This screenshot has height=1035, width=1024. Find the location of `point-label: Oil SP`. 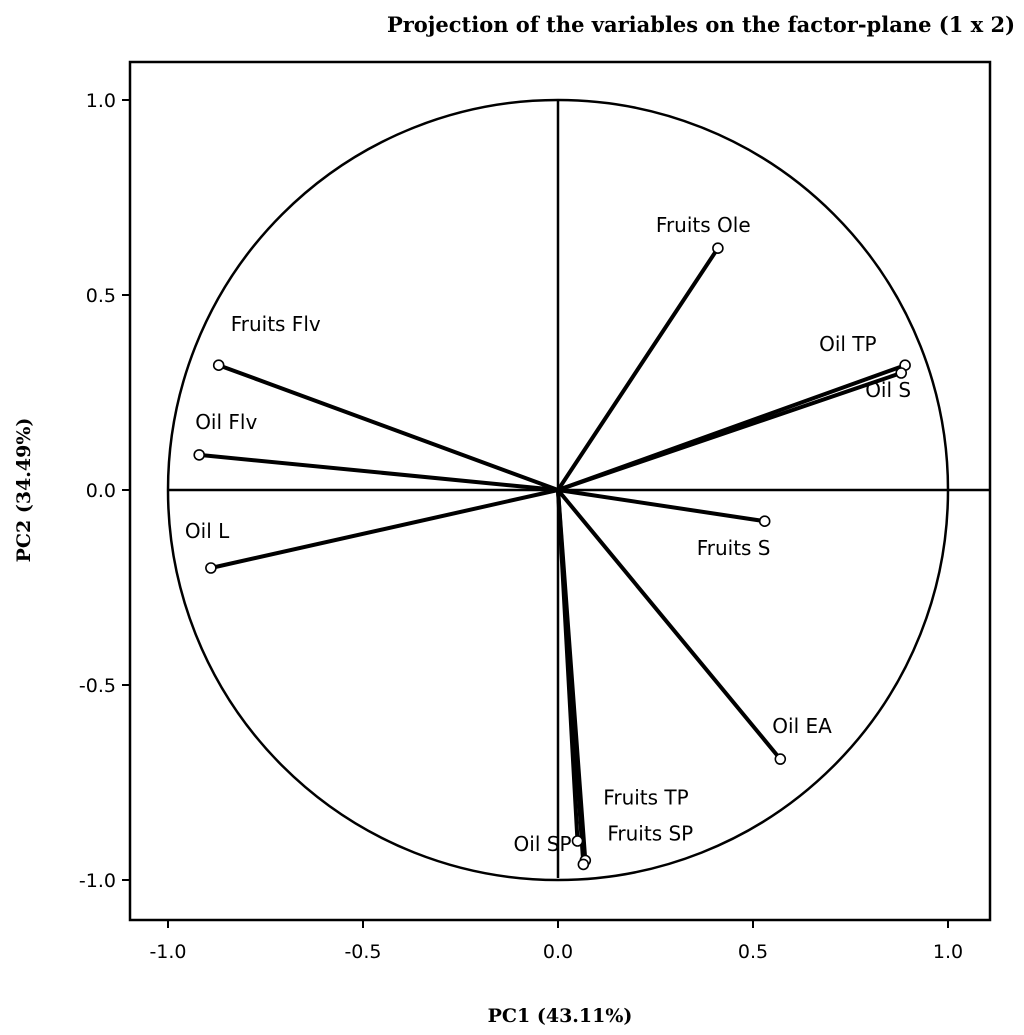

point-label: Oil SP is located at coordinates (543, 844).